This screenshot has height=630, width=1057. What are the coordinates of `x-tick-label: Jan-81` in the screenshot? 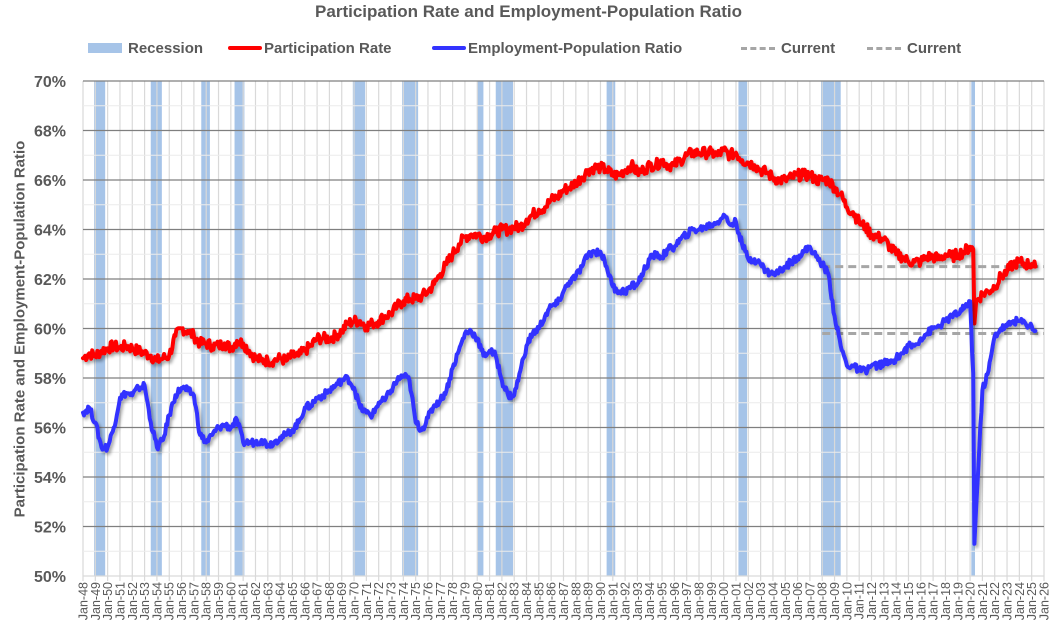 It's located at (490, 601).